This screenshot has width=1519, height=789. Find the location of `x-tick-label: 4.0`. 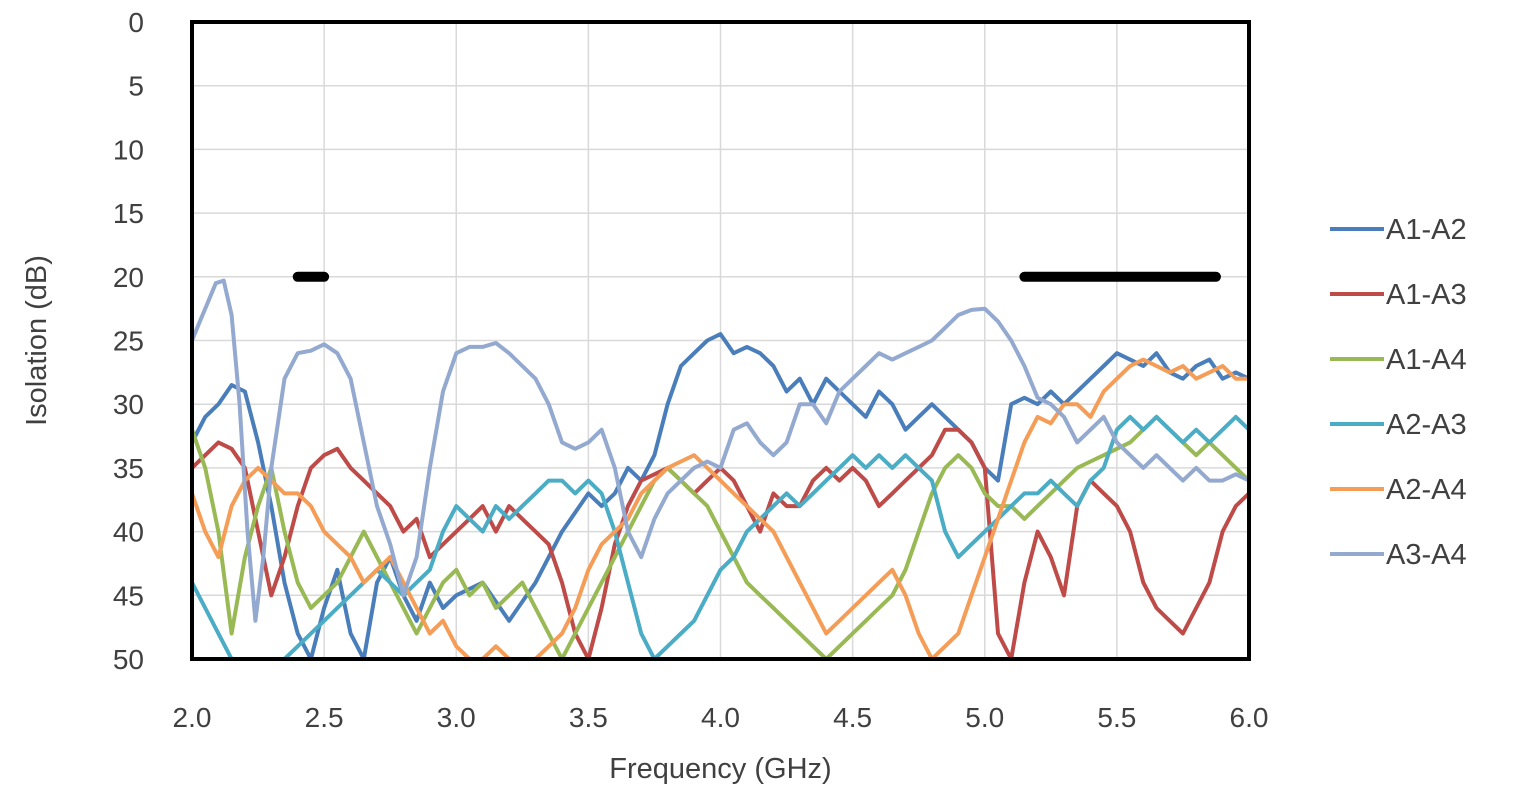

x-tick-label: 4.0 is located at coordinates (720, 717).